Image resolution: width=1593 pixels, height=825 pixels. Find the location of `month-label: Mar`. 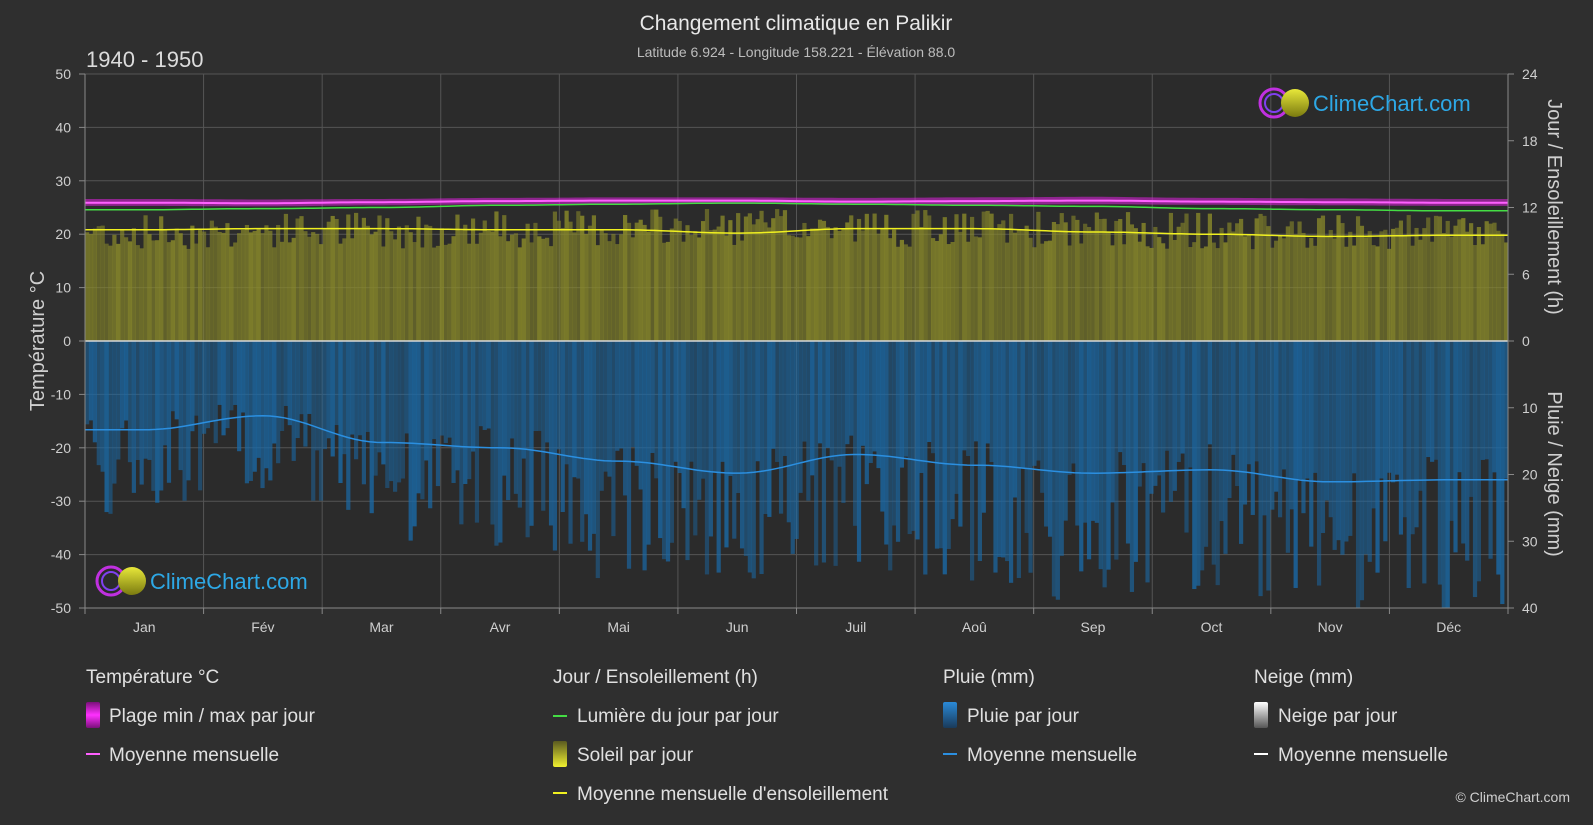

month-label: Mar is located at coordinates (381, 627).